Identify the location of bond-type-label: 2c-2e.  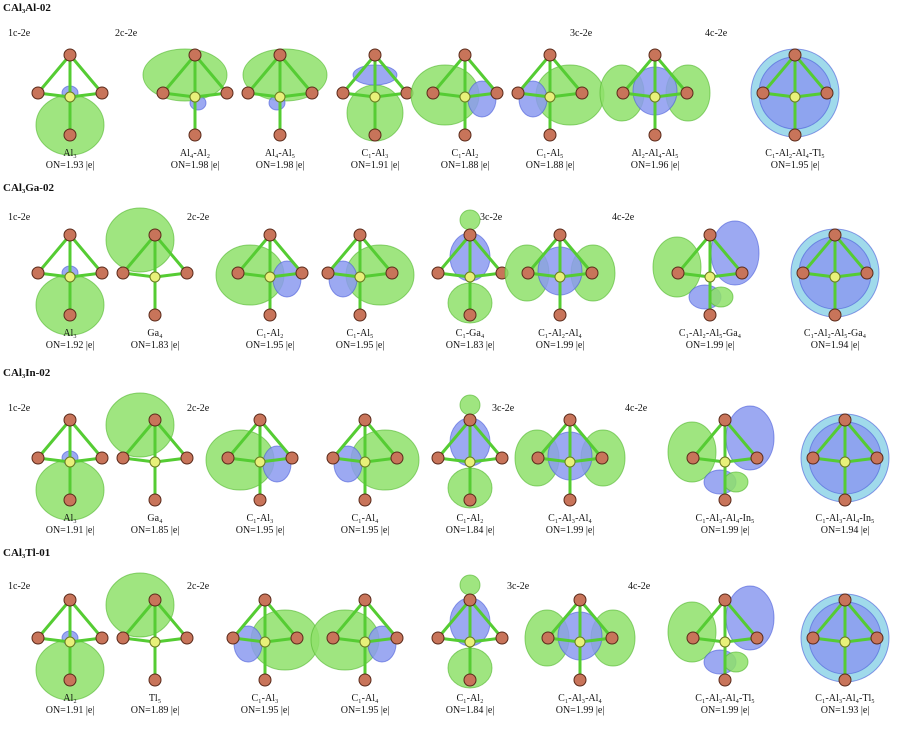
(126, 33).